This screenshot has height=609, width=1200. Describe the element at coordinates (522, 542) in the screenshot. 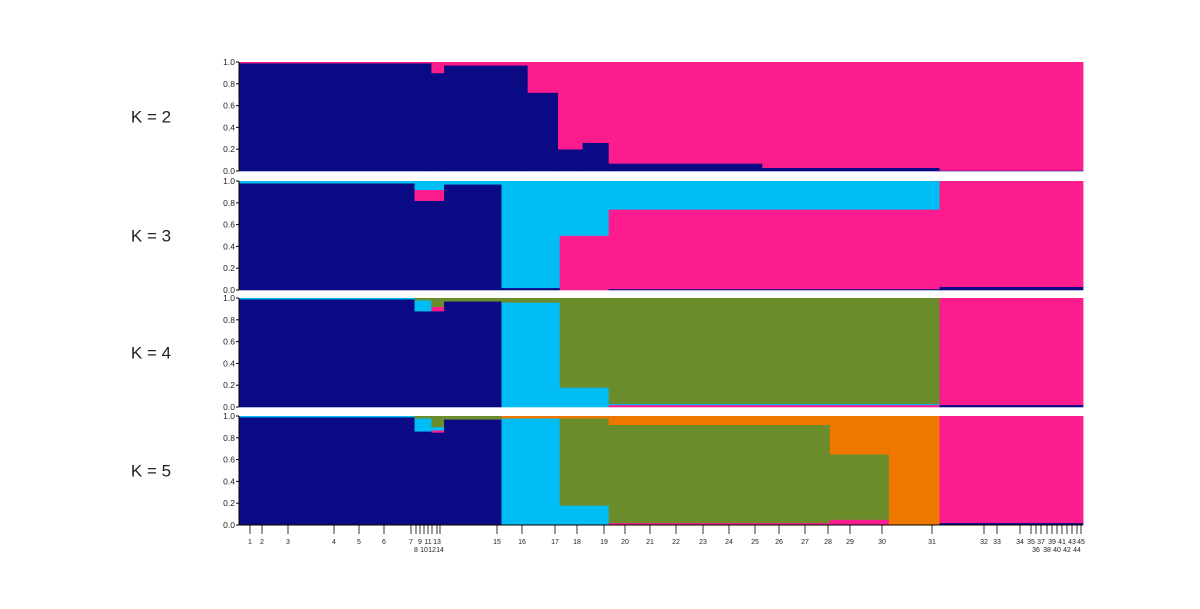

I see `population-label: 16` at that location.